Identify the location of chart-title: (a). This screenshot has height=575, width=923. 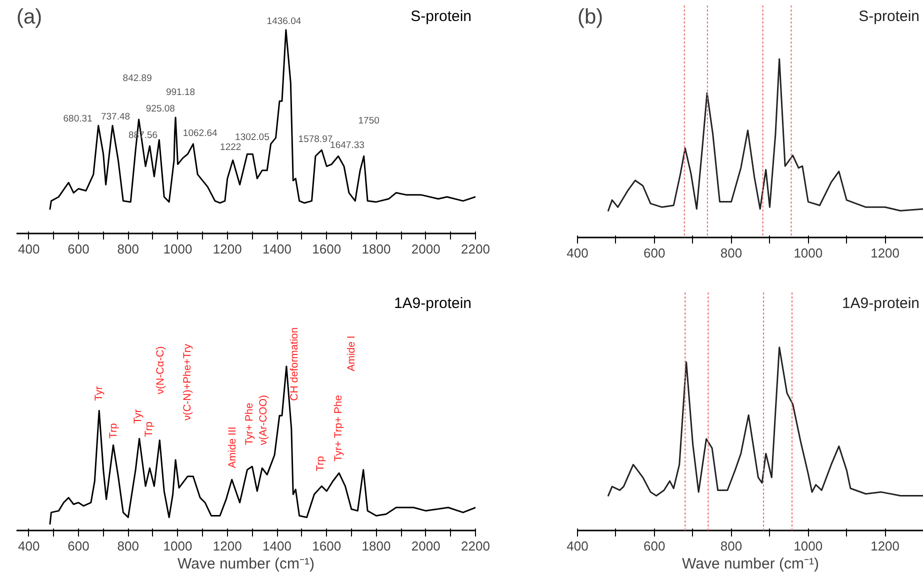
(29, 17).